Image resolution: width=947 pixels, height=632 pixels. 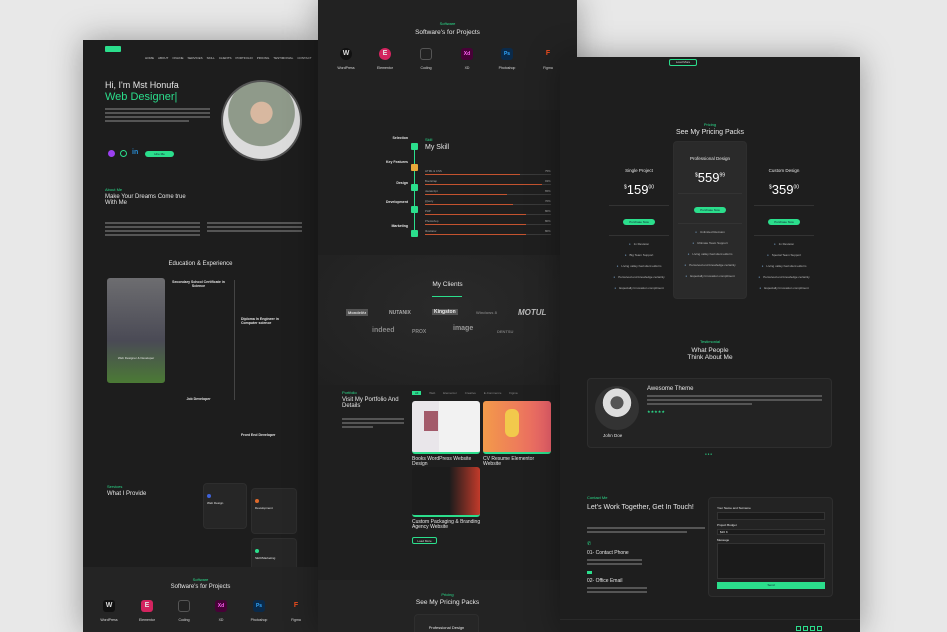 What do you see at coordinates (147, 620) in the screenshot?
I see `software-name: Elementor` at bounding box center [147, 620].